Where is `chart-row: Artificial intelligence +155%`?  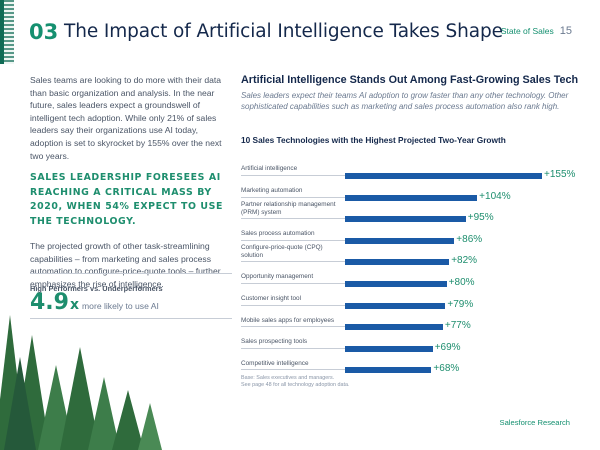
chart-row: Artificial intelligence +155% is located at coordinates (411, 169).